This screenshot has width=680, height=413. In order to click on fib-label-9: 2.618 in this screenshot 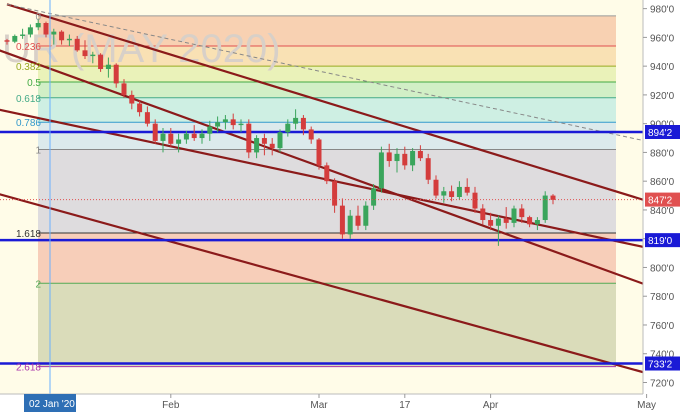, I will do `click(28, 368)`.